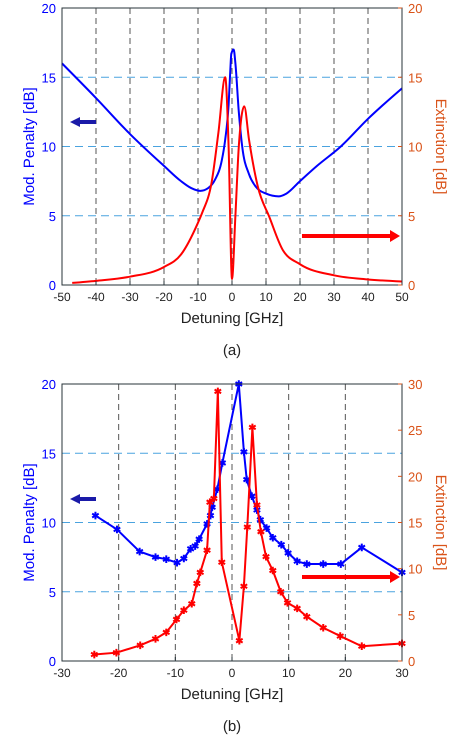  What do you see at coordinates (96, 297) in the screenshot?
I see `x-tick-label: -40` at bounding box center [96, 297].